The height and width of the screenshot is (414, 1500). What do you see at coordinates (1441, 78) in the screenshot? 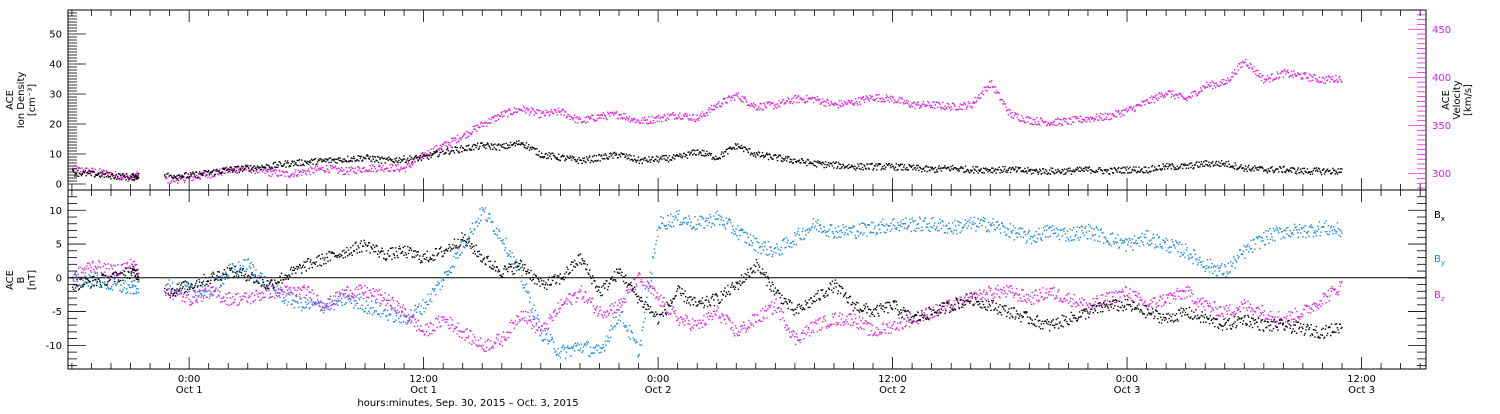
I see `y-tick-label: 400` at bounding box center [1441, 78].